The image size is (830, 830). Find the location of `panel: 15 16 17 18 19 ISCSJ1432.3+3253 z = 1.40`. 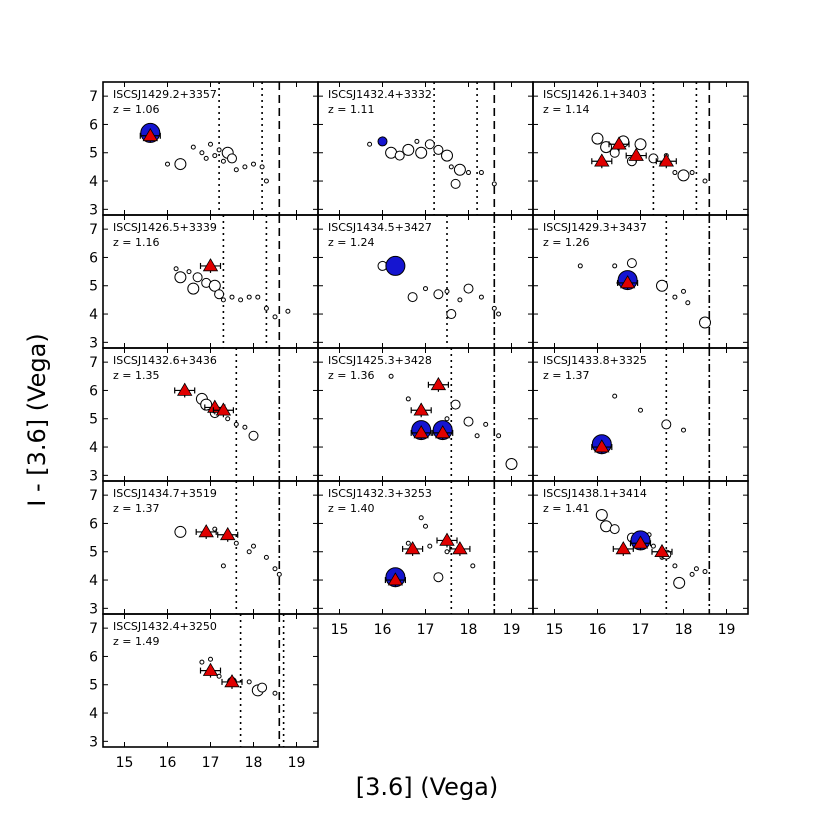

panel: 15 16 17 18 19 ISCSJ1432.3+3253 z = 1.40 is located at coordinates (425, 559).